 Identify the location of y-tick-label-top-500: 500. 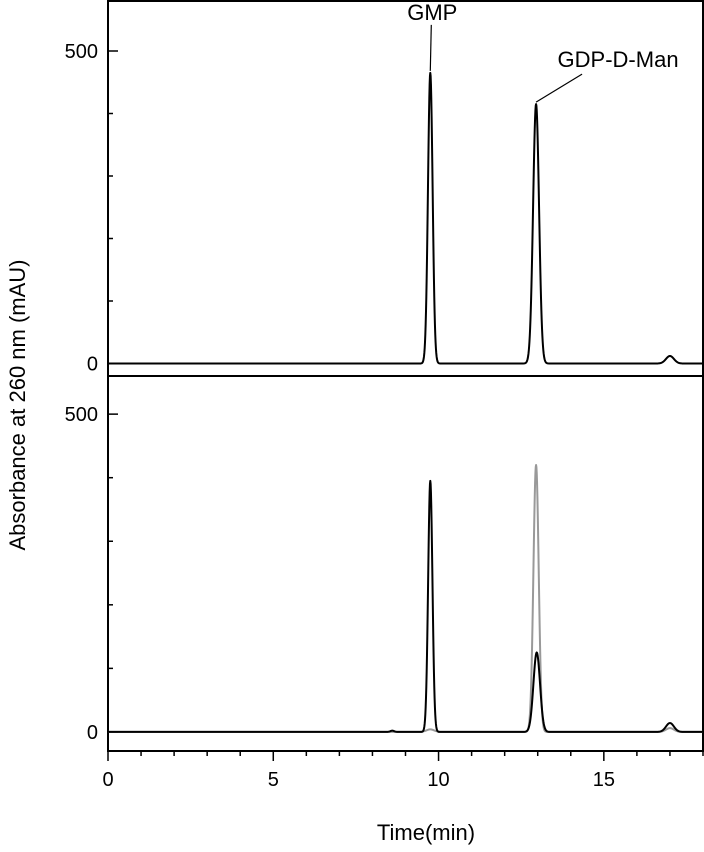
(81, 52).